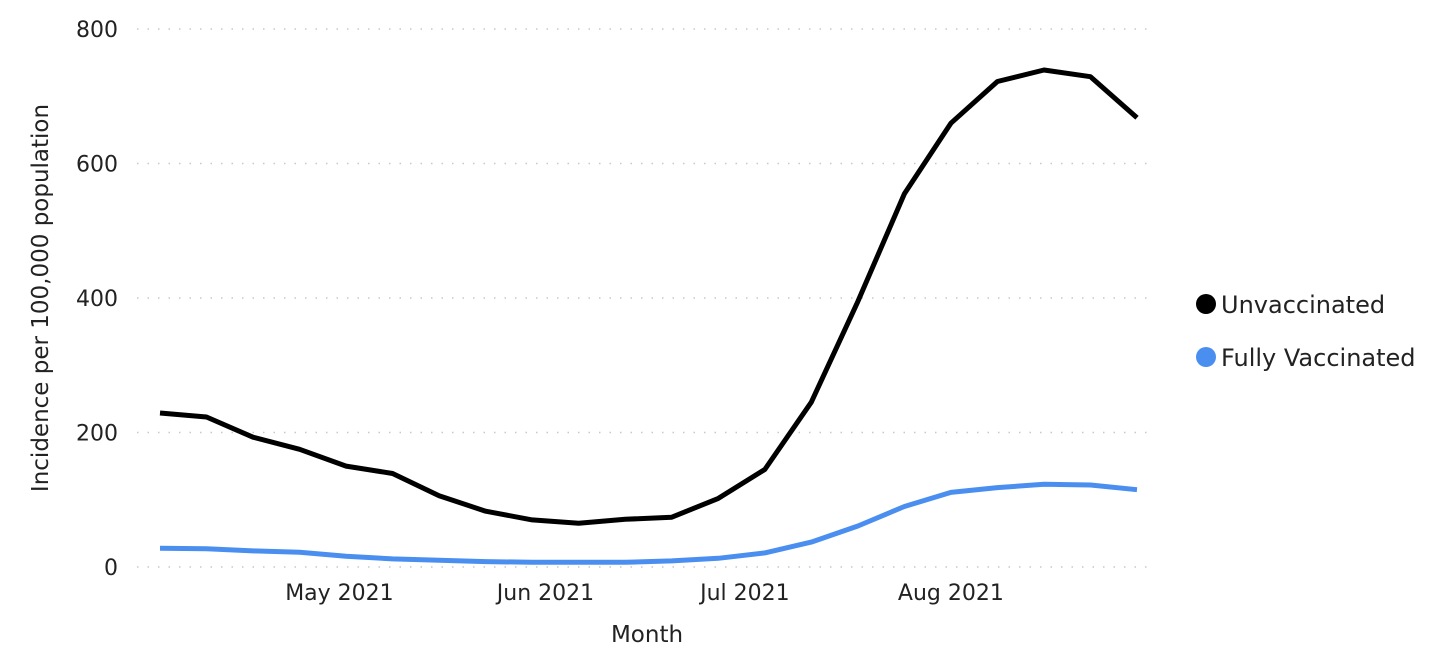  What do you see at coordinates (544, 593) in the screenshot?
I see `x-tick-label: Jun 2021` at bounding box center [544, 593].